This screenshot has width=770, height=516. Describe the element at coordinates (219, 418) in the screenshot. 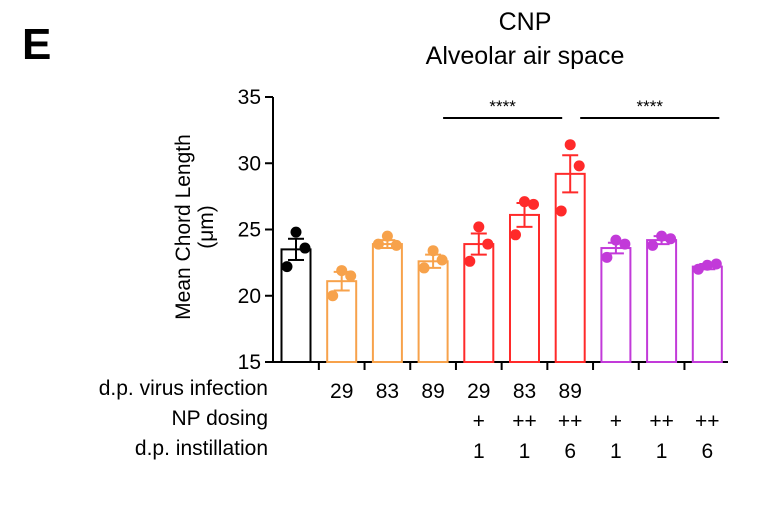

I see `row-label-np-dosing: NP dosing` at that location.